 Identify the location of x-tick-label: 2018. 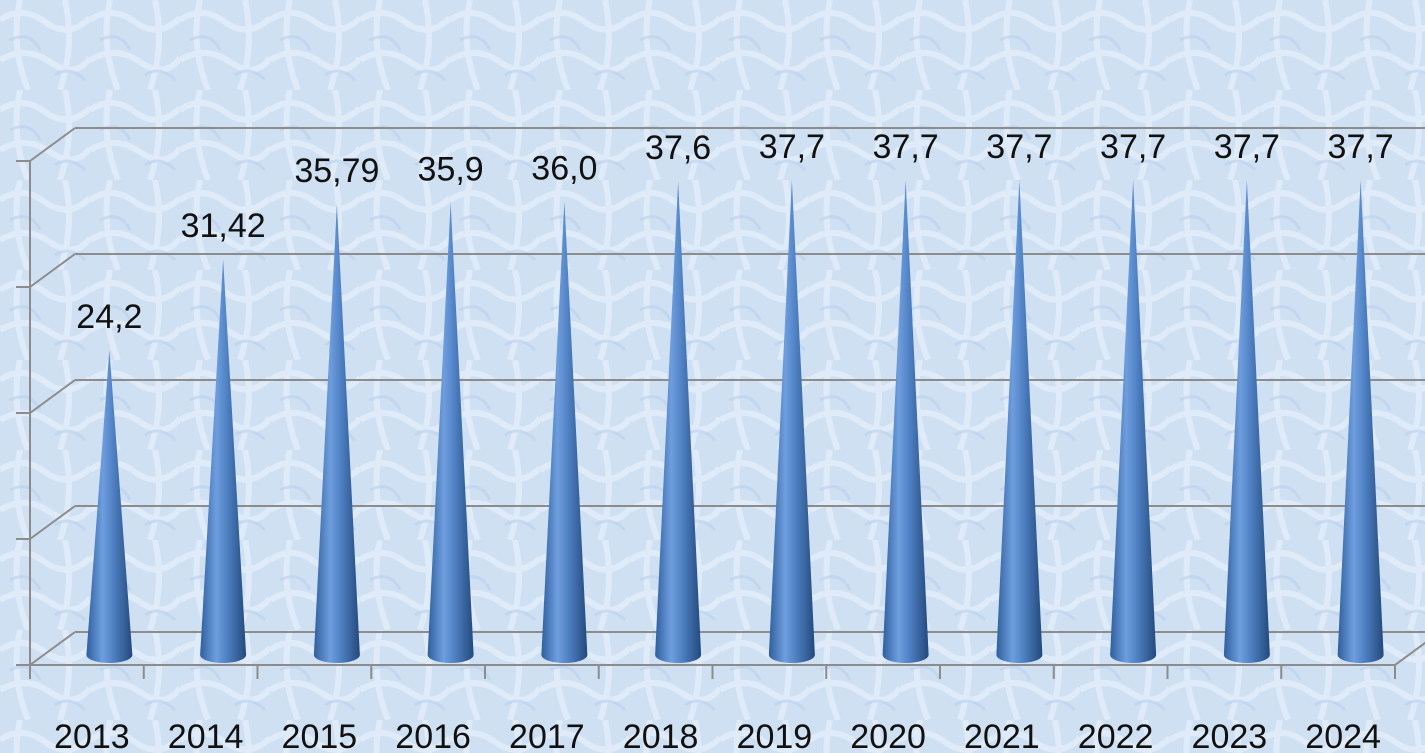
(661, 735).